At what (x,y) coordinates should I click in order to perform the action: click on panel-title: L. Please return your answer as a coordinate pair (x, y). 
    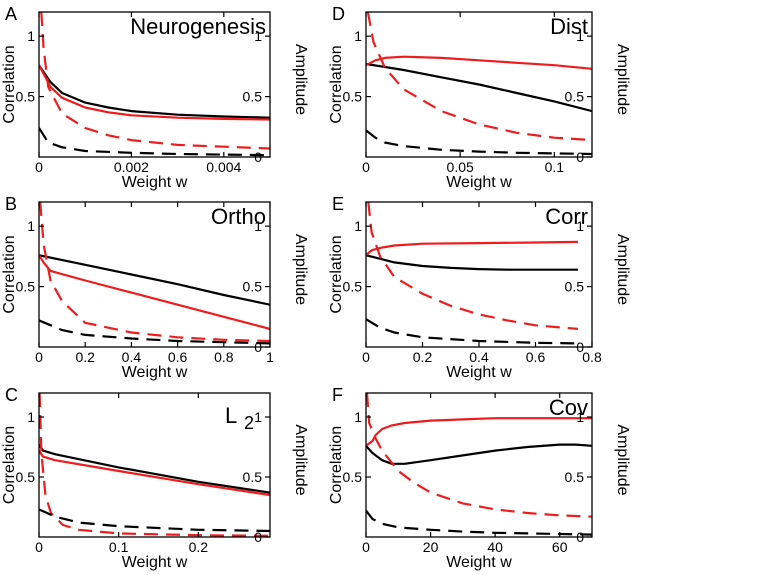
    Looking at the image, I should click on (231, 415).